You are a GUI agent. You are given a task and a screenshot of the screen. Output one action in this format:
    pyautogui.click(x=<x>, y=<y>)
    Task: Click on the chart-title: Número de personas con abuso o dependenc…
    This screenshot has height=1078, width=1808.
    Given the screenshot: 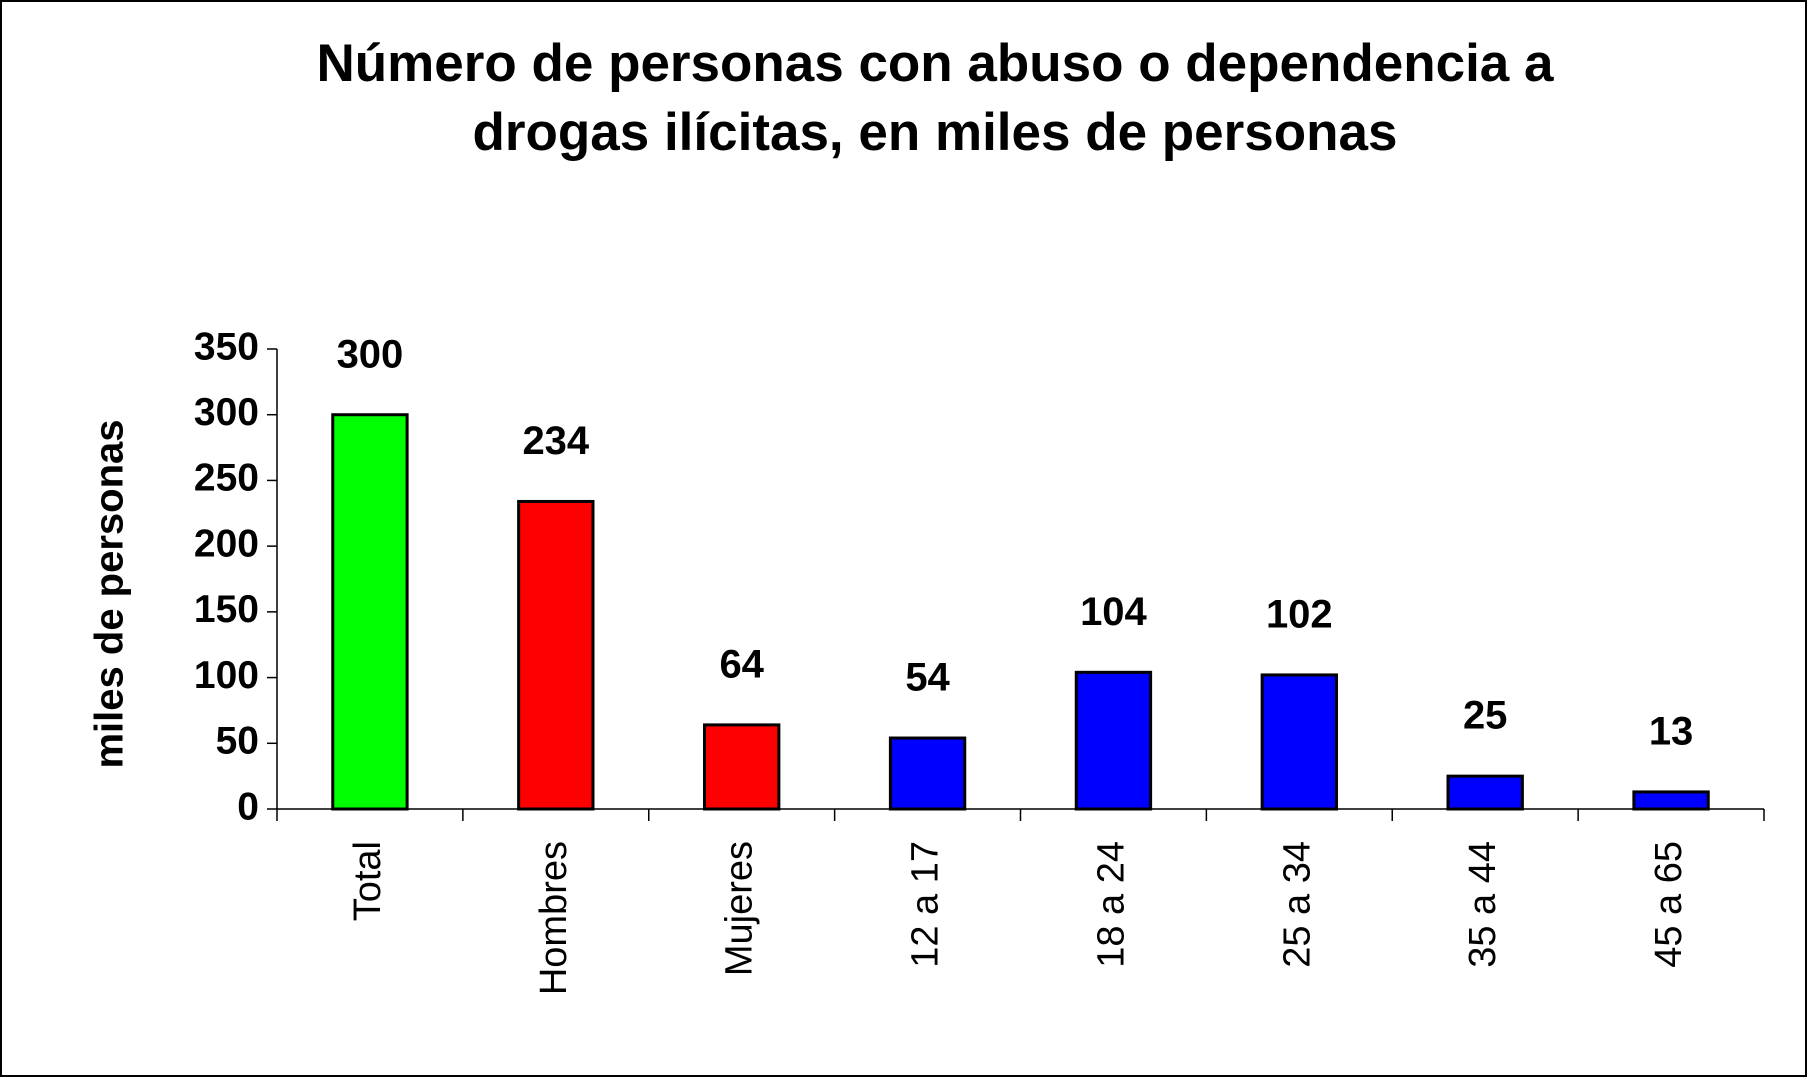 What is the action you would take?
    pyautogui.click(x=935, y=63)
    